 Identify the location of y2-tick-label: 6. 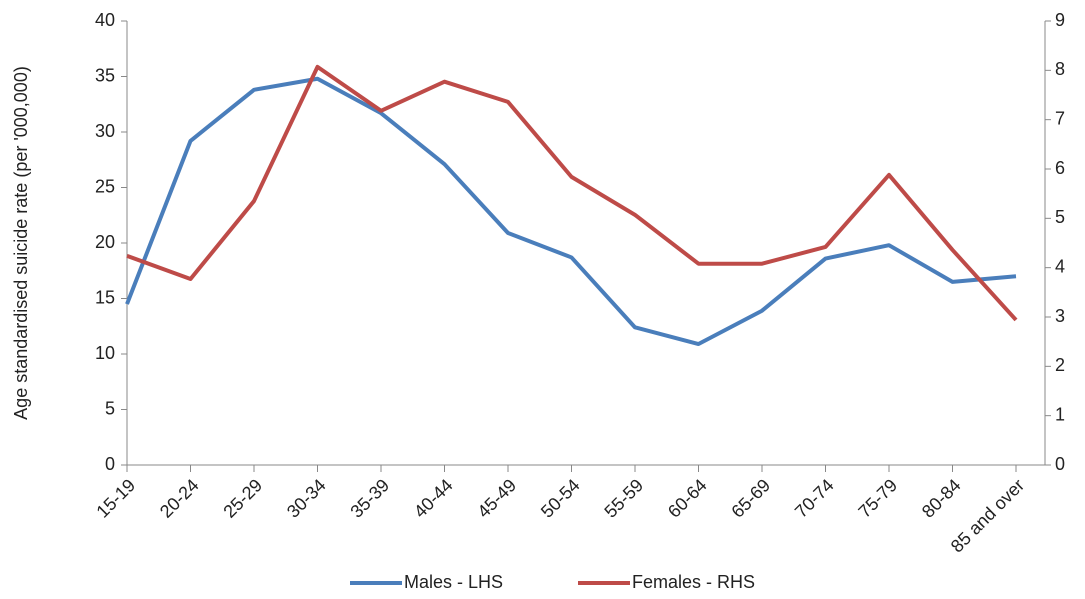
(1060, 168).